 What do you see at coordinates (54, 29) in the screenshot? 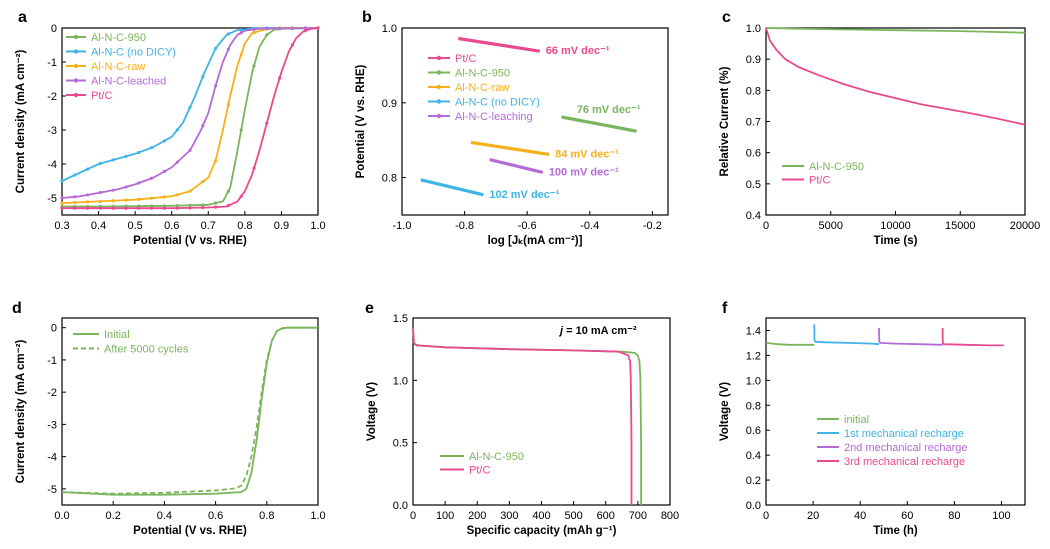
I see `y-tick-label: 0` at bounding box center [54, 29].